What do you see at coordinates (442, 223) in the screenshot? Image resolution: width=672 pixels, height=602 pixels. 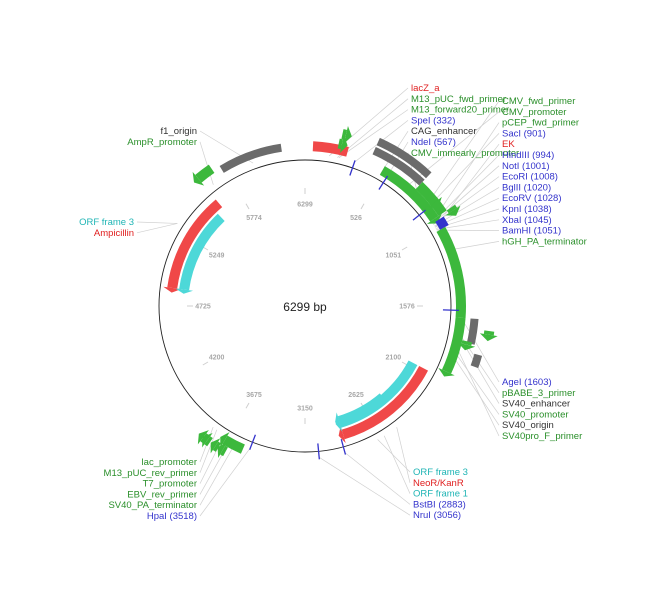 I see `feature-ek` at bounding box center [442, 223].